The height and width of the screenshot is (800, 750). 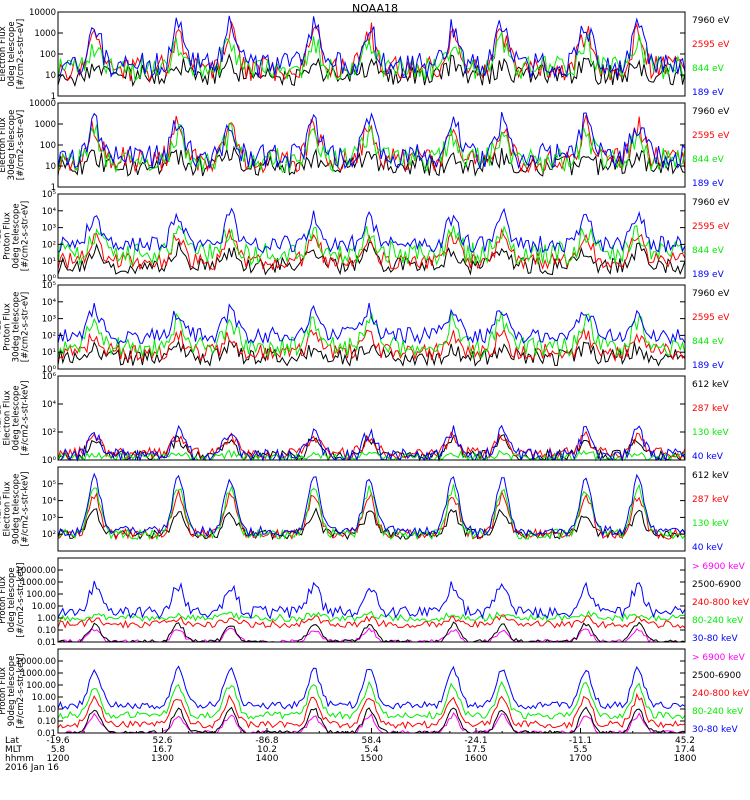 What do you see at coordinates (58, 759) in the screenshot?
I see `time-row-value: 1200` at bounding box center [58, 759].